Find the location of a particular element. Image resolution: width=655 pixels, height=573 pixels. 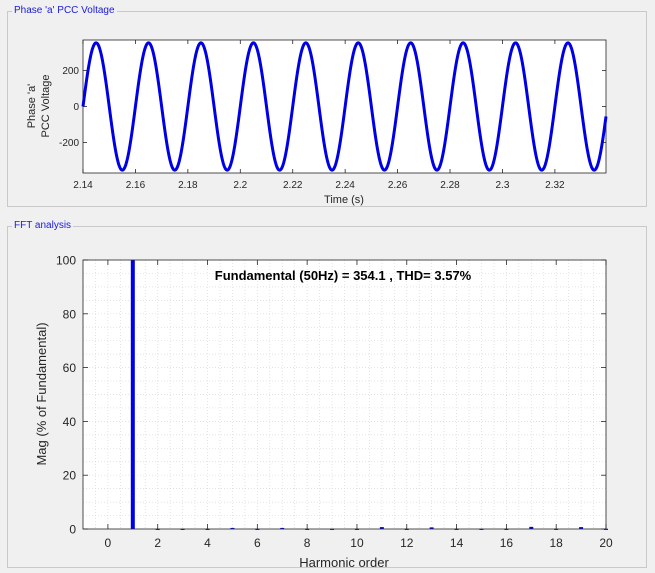

voltage-x-tick-label: 2.24 is located at coordinates (345, 185).